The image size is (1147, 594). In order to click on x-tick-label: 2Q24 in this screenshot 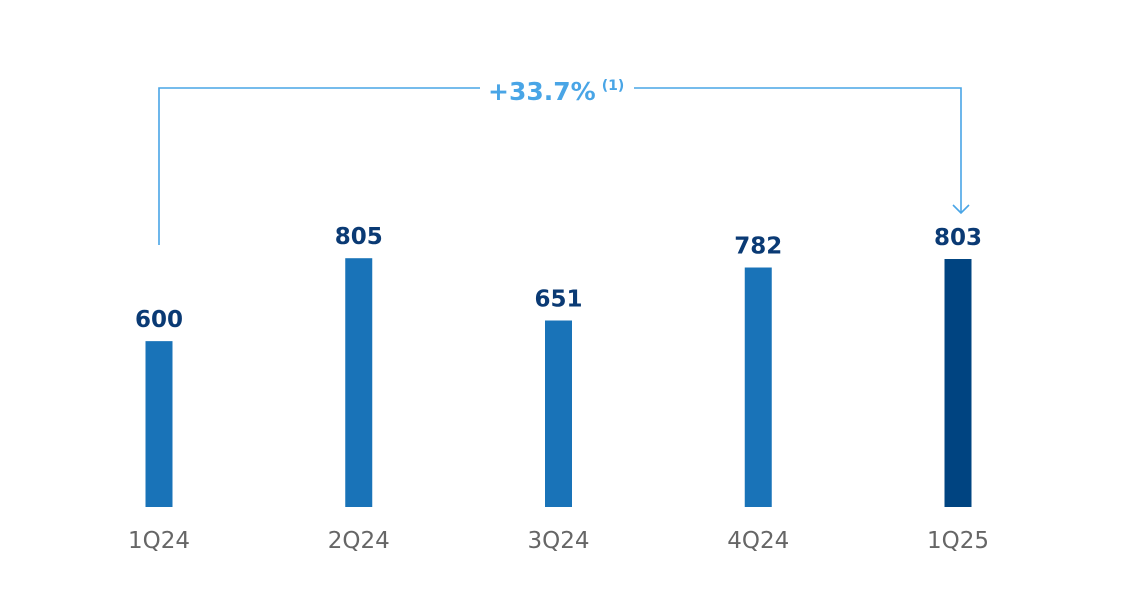, I will do `click(359, 541)`.